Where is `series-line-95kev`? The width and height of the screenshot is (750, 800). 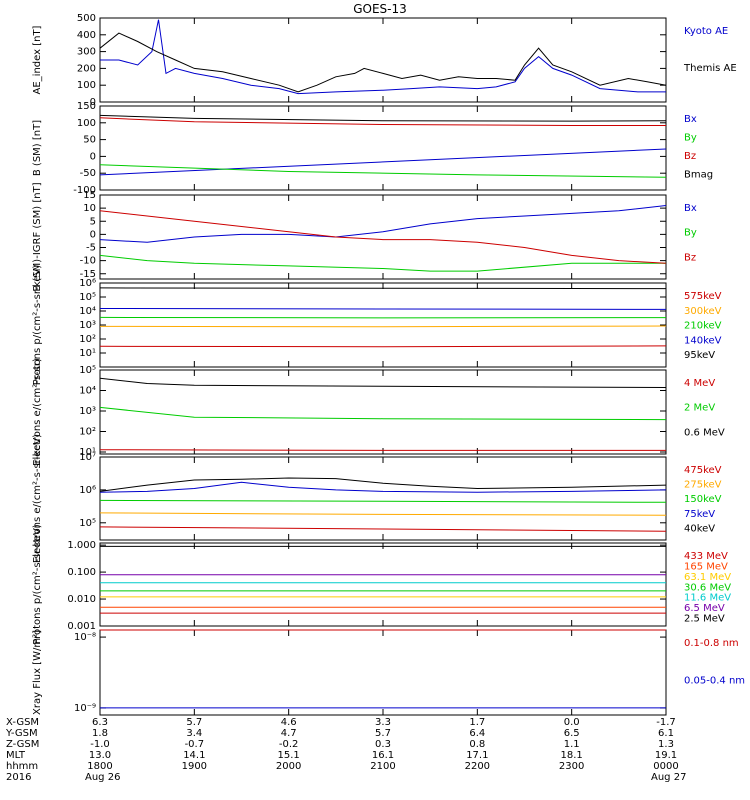
series-line-95kev is located at coordinates (383, 288).